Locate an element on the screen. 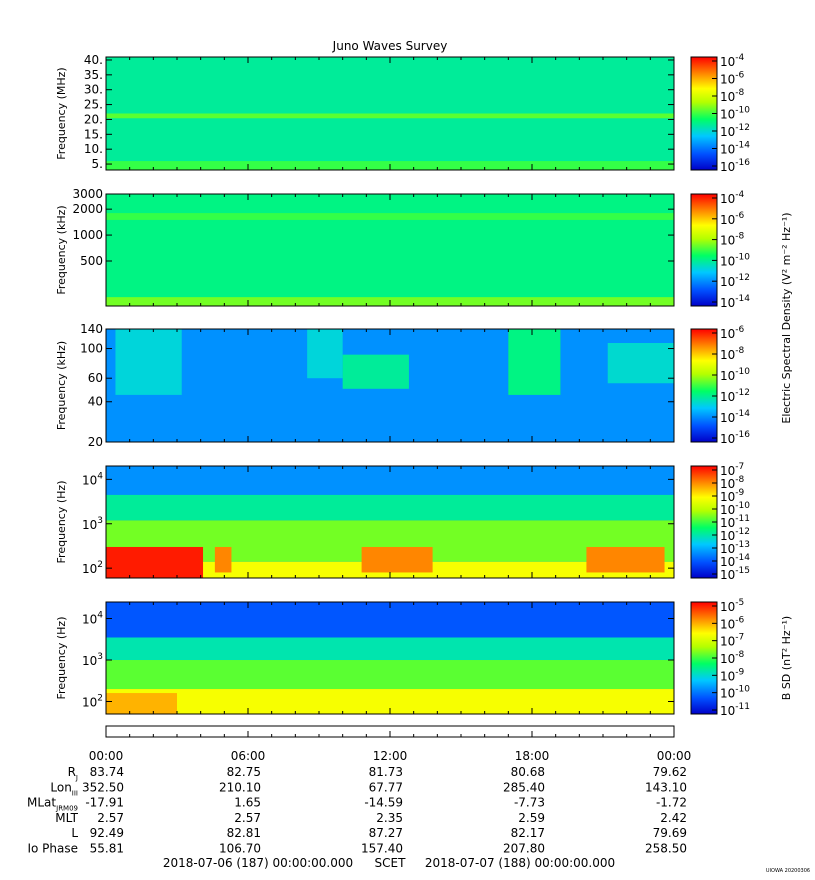  ephemeris-value: 79.69 is located at coordinates (670, 833).